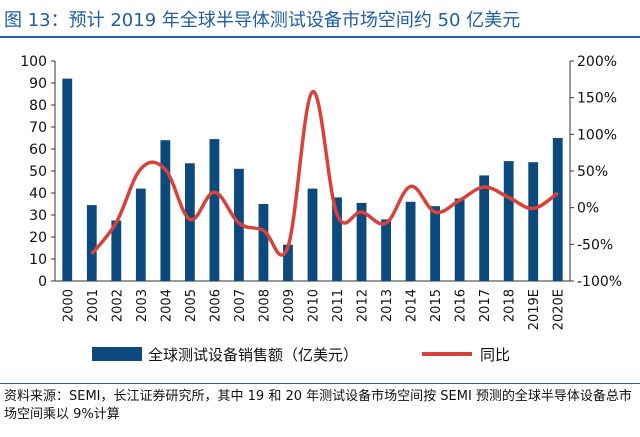 The width and height of the screenshot is (640, 437). I want to click on y-left-tick-label: 40, so click(38, 194).